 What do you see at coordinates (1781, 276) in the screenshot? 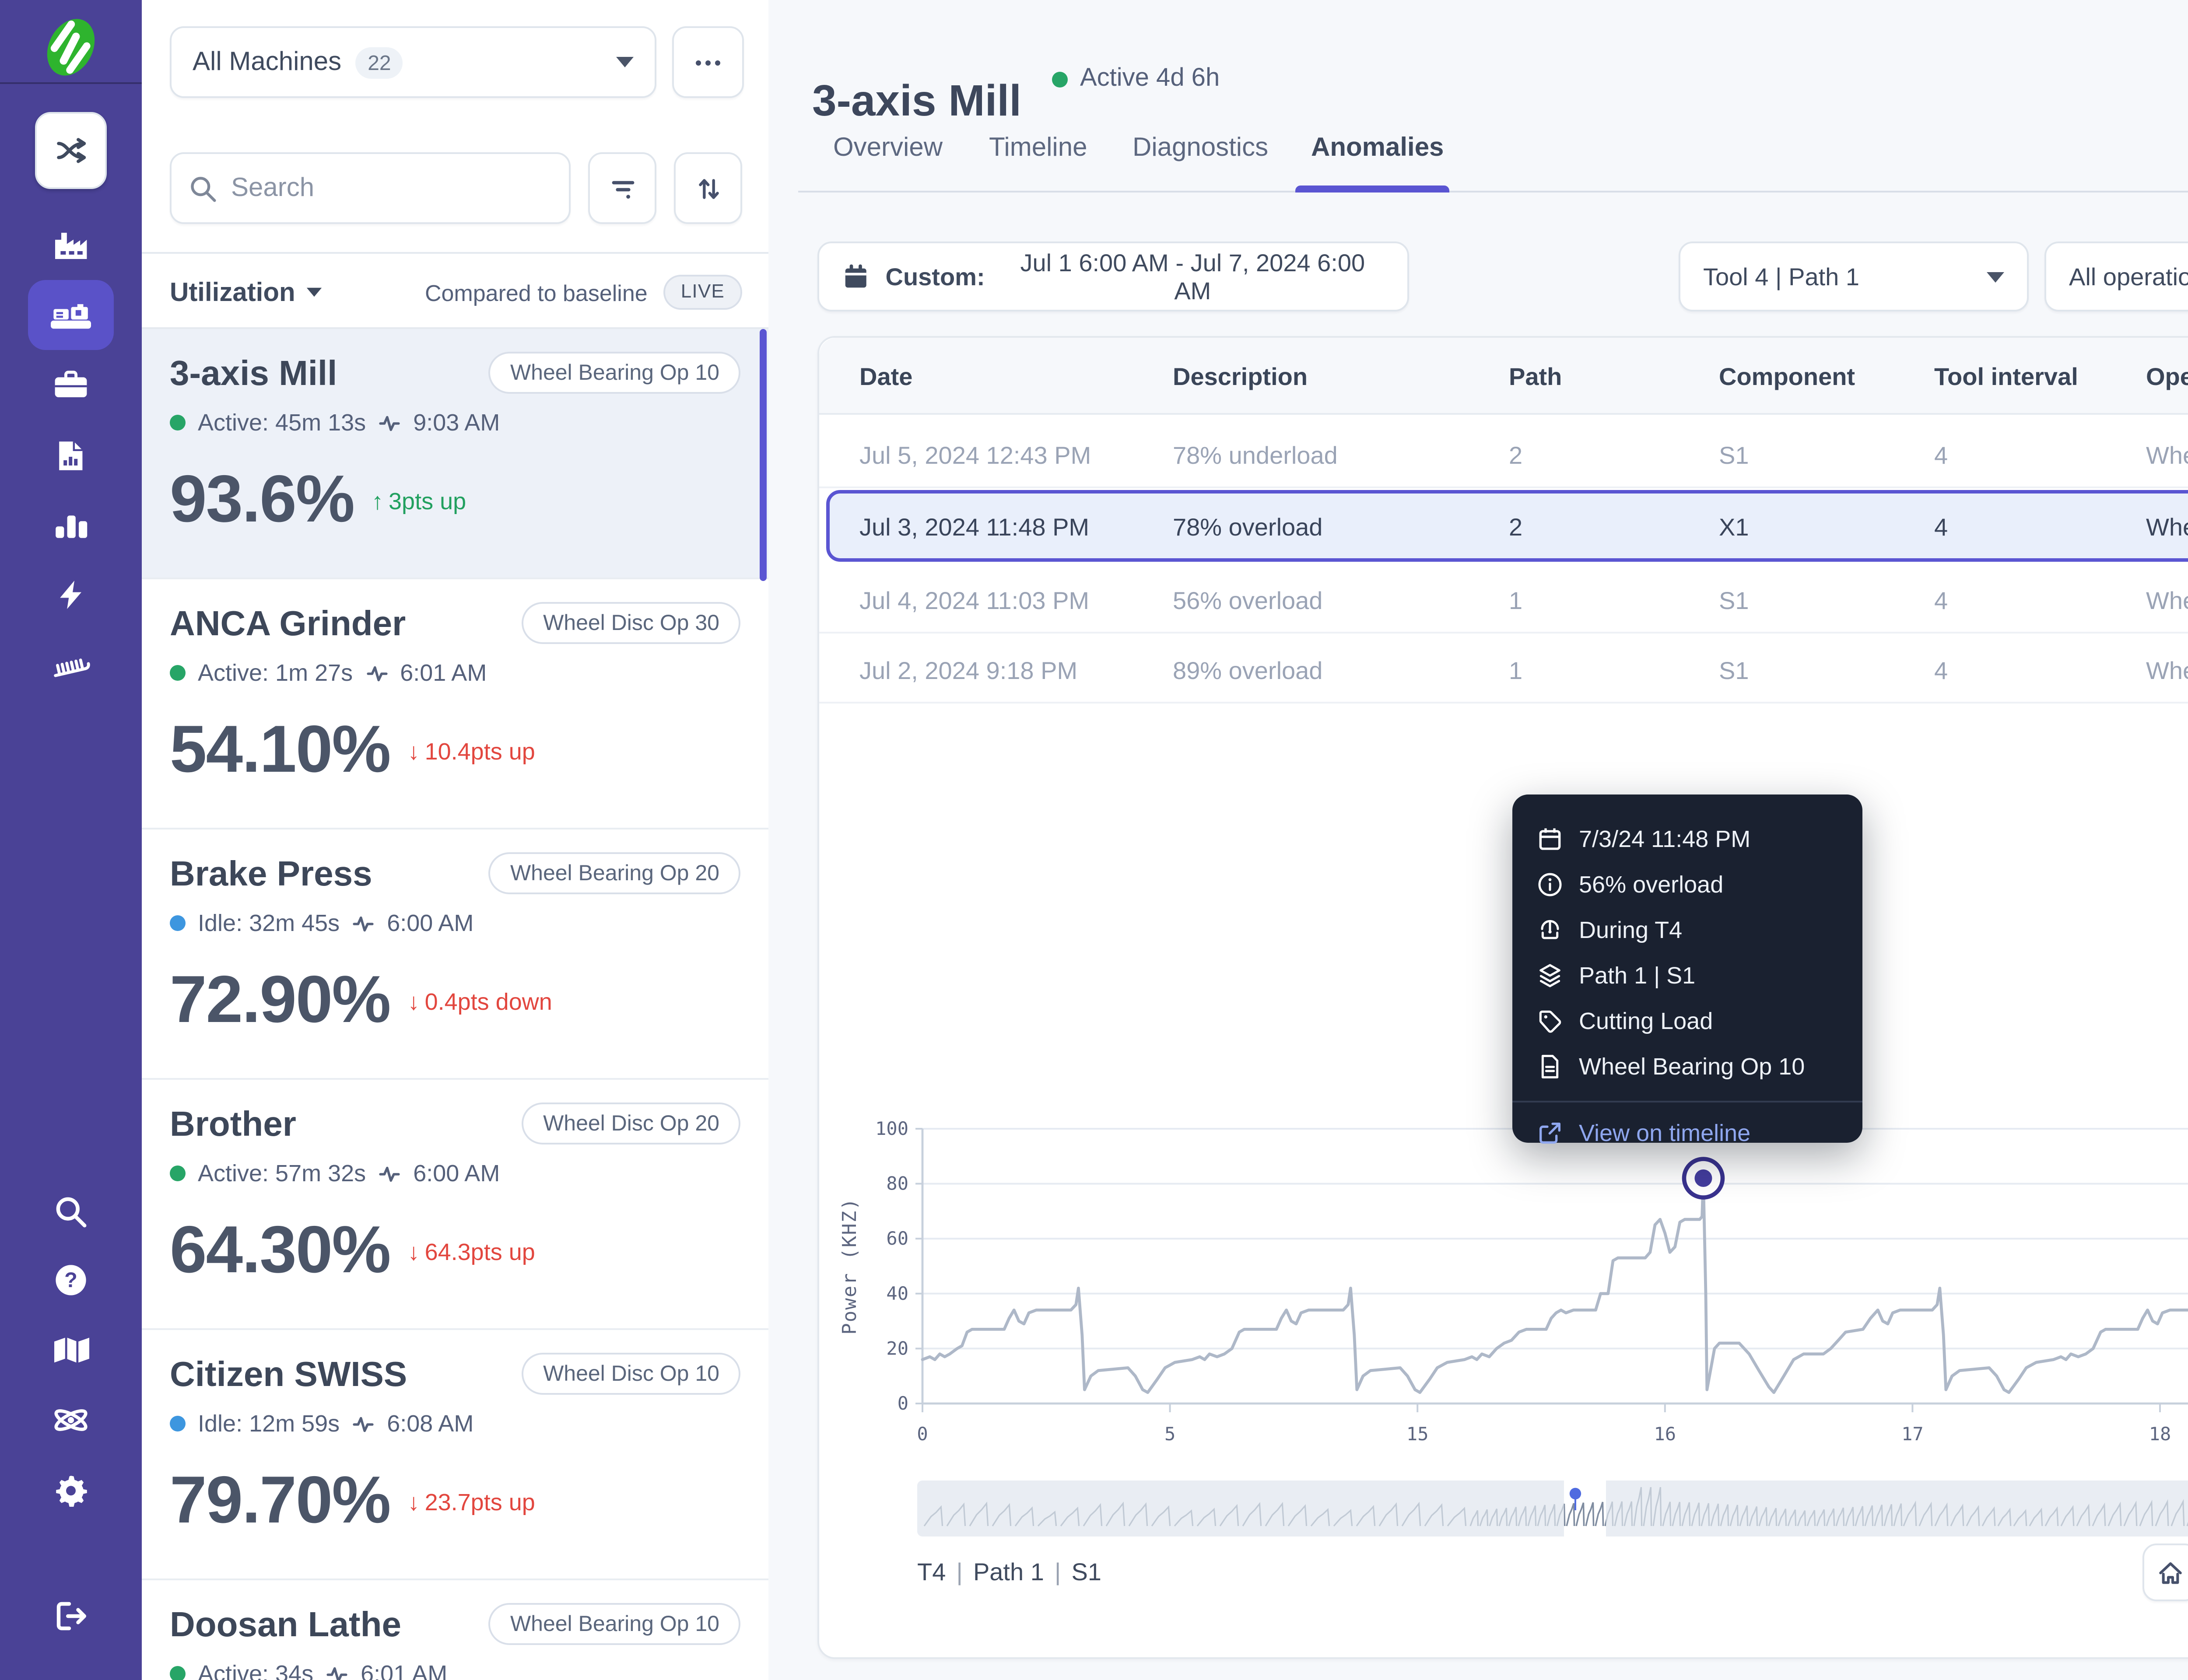
I see `tool-path-value: Tool 4 | Path 1` at bounding box center [1781, 276].